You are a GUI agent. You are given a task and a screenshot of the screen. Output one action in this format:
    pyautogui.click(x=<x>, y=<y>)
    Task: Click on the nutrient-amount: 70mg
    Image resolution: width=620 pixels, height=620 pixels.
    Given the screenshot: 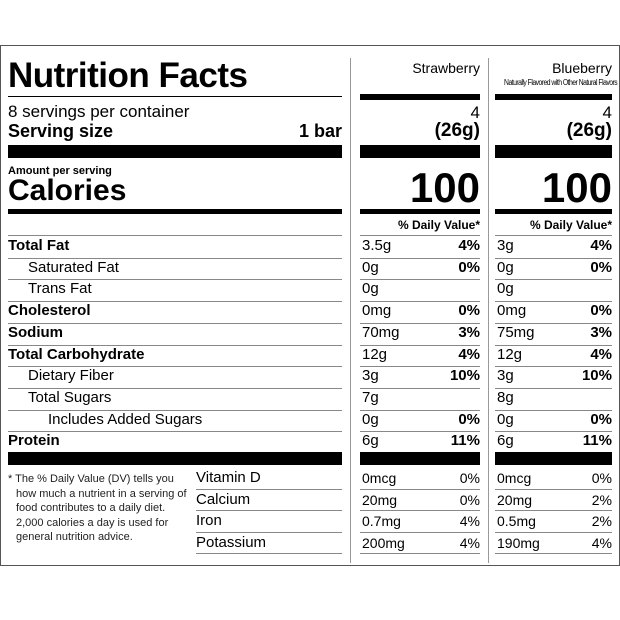 What is the action you would take?
    pyautogui.click(x=381, y=332)
    